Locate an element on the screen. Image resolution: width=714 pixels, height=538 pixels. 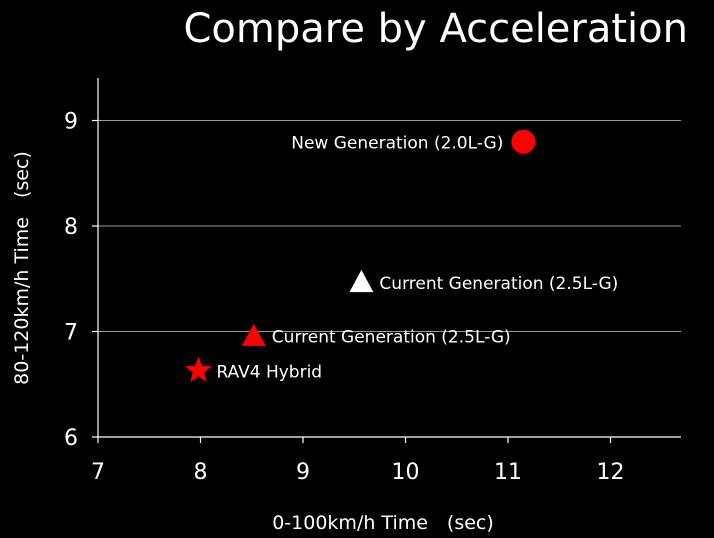
x-tick-label: 10 is located at coordinates (406, 472).